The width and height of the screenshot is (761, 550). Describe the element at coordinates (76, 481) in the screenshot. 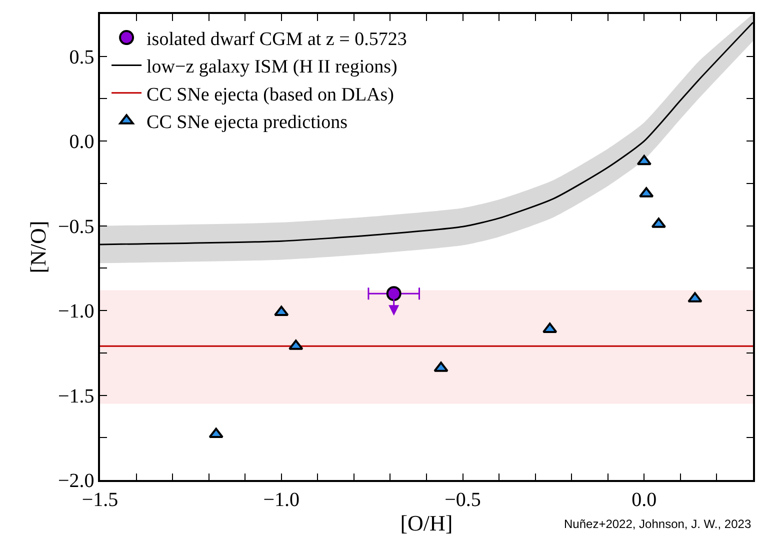

I see `y-tick-label: −2.0` at that location.